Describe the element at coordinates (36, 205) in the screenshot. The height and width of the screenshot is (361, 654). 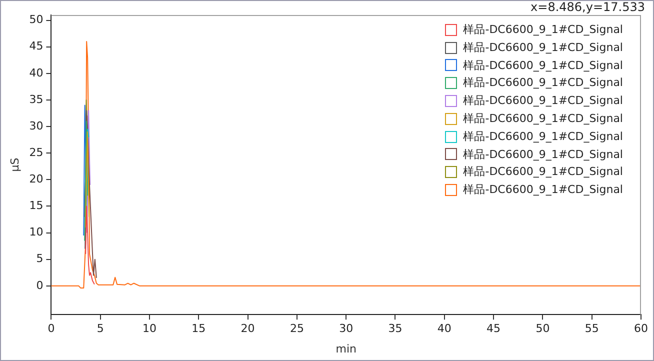
I see `y-tick-label: 15` at that location.